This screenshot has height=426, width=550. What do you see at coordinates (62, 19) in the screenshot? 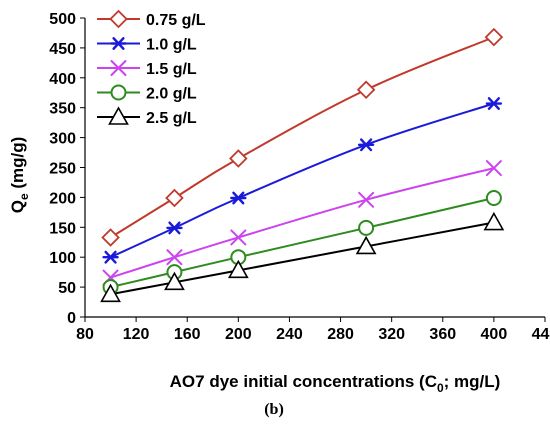
I see `y-tick-label: 500` at bounding box center [62, 19].